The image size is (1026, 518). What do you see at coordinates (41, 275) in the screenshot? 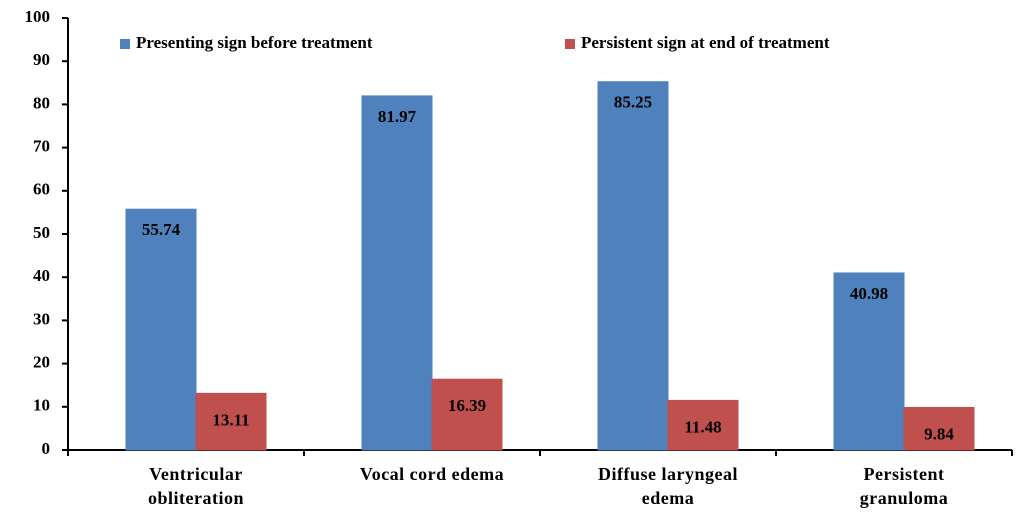
I see `y-tick-label: 40` at bounding box center [41, 275].